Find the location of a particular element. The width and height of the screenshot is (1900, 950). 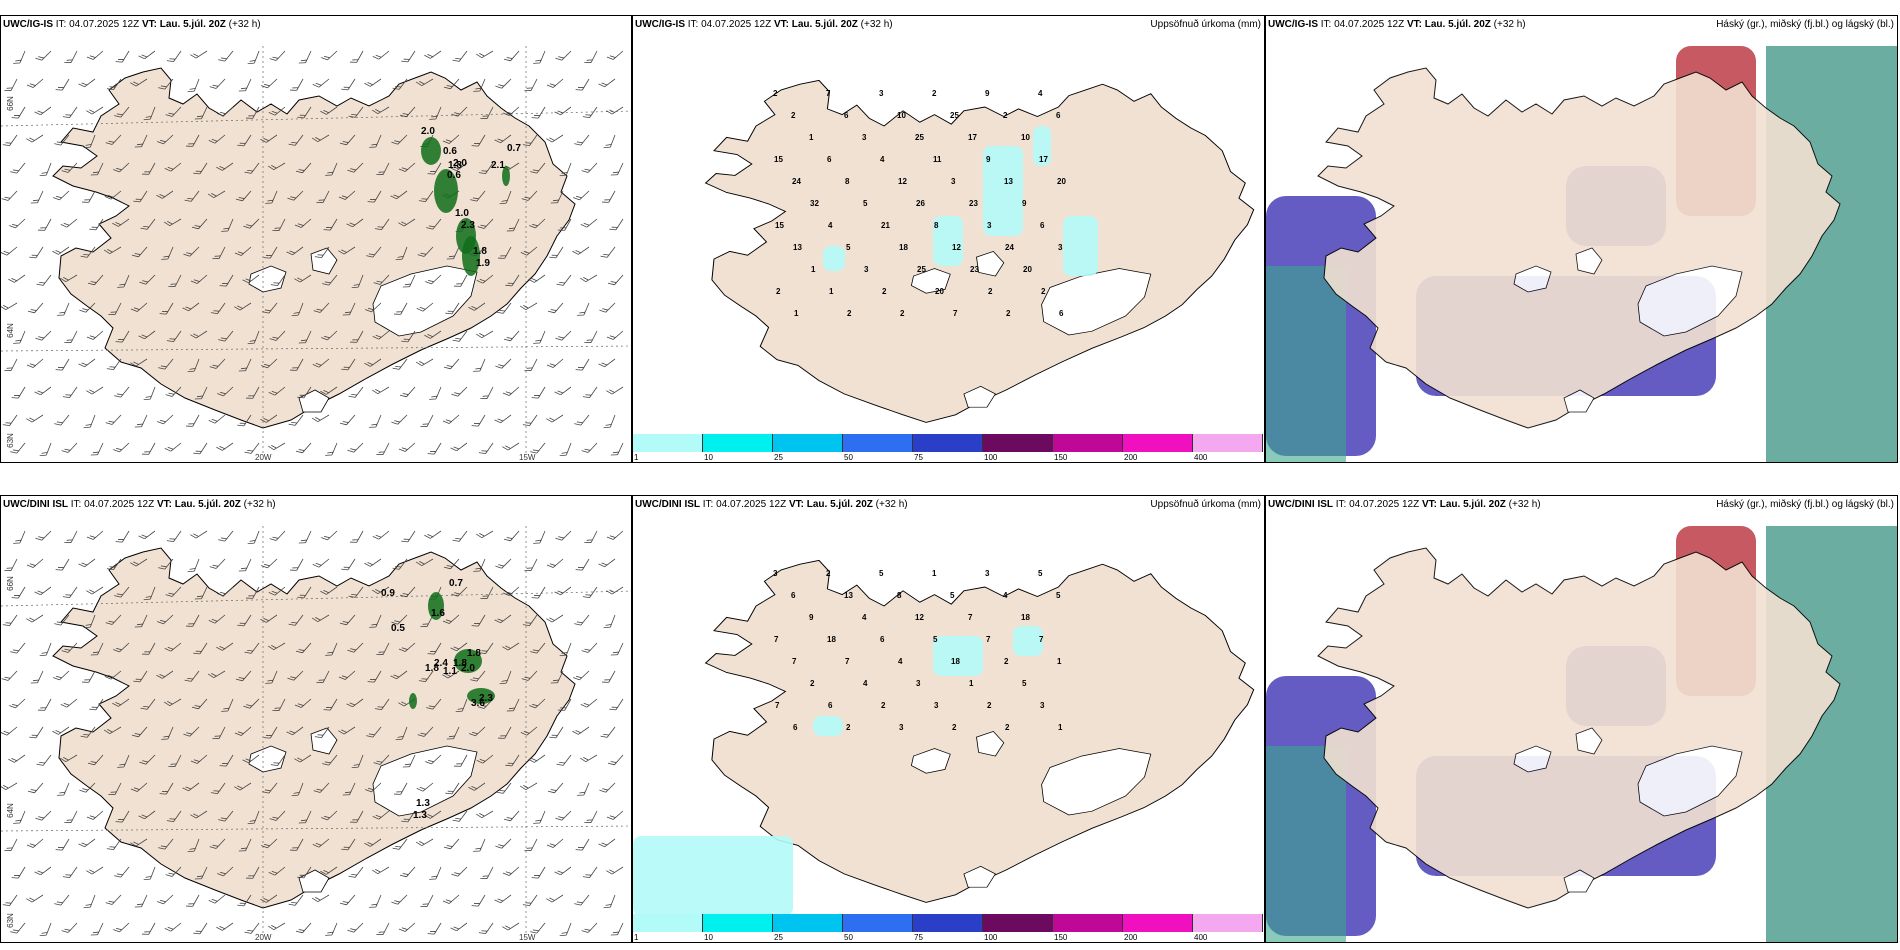

colorbar-tick: 1 is located at coordinates (636, 937).